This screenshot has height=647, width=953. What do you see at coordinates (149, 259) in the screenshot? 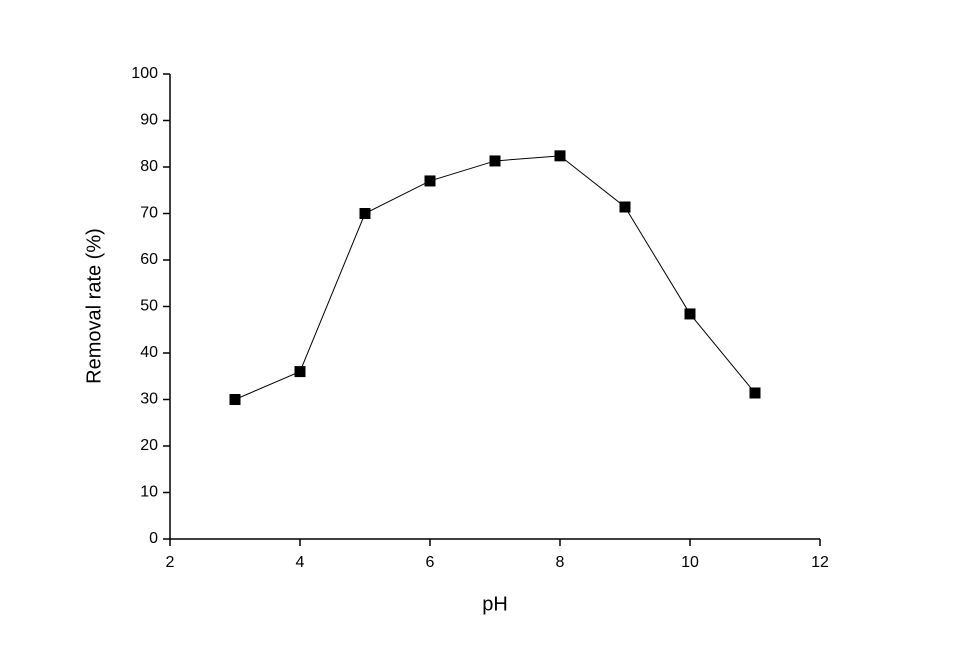
I see `y-tick-label: 60` at bounding box center [149, 259].